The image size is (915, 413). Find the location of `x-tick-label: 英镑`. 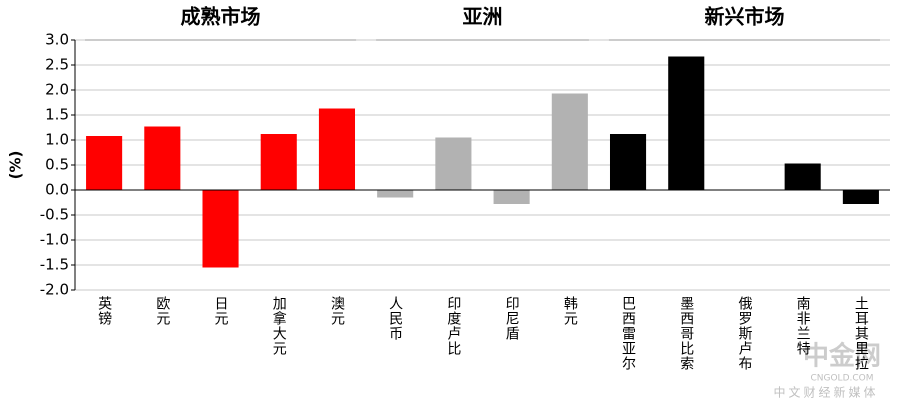

x-tick-label: 英镑 is located at coordinates (104, 310).